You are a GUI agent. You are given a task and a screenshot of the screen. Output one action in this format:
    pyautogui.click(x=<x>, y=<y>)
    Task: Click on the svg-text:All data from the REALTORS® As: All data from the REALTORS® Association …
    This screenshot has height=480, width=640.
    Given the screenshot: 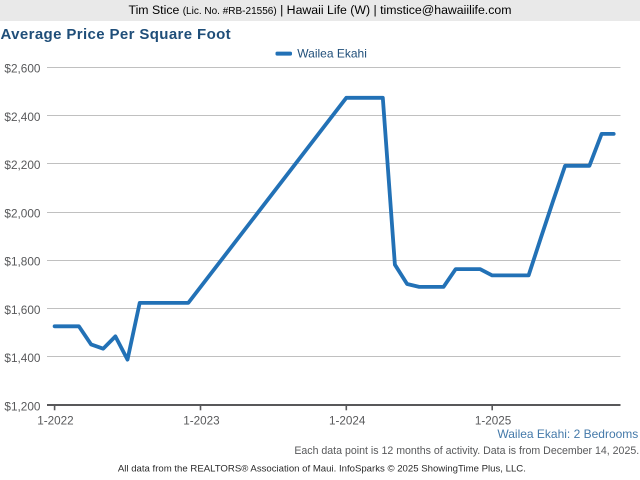 What is the action you would take?
    pyautogui.click(x=322, y=469)
    